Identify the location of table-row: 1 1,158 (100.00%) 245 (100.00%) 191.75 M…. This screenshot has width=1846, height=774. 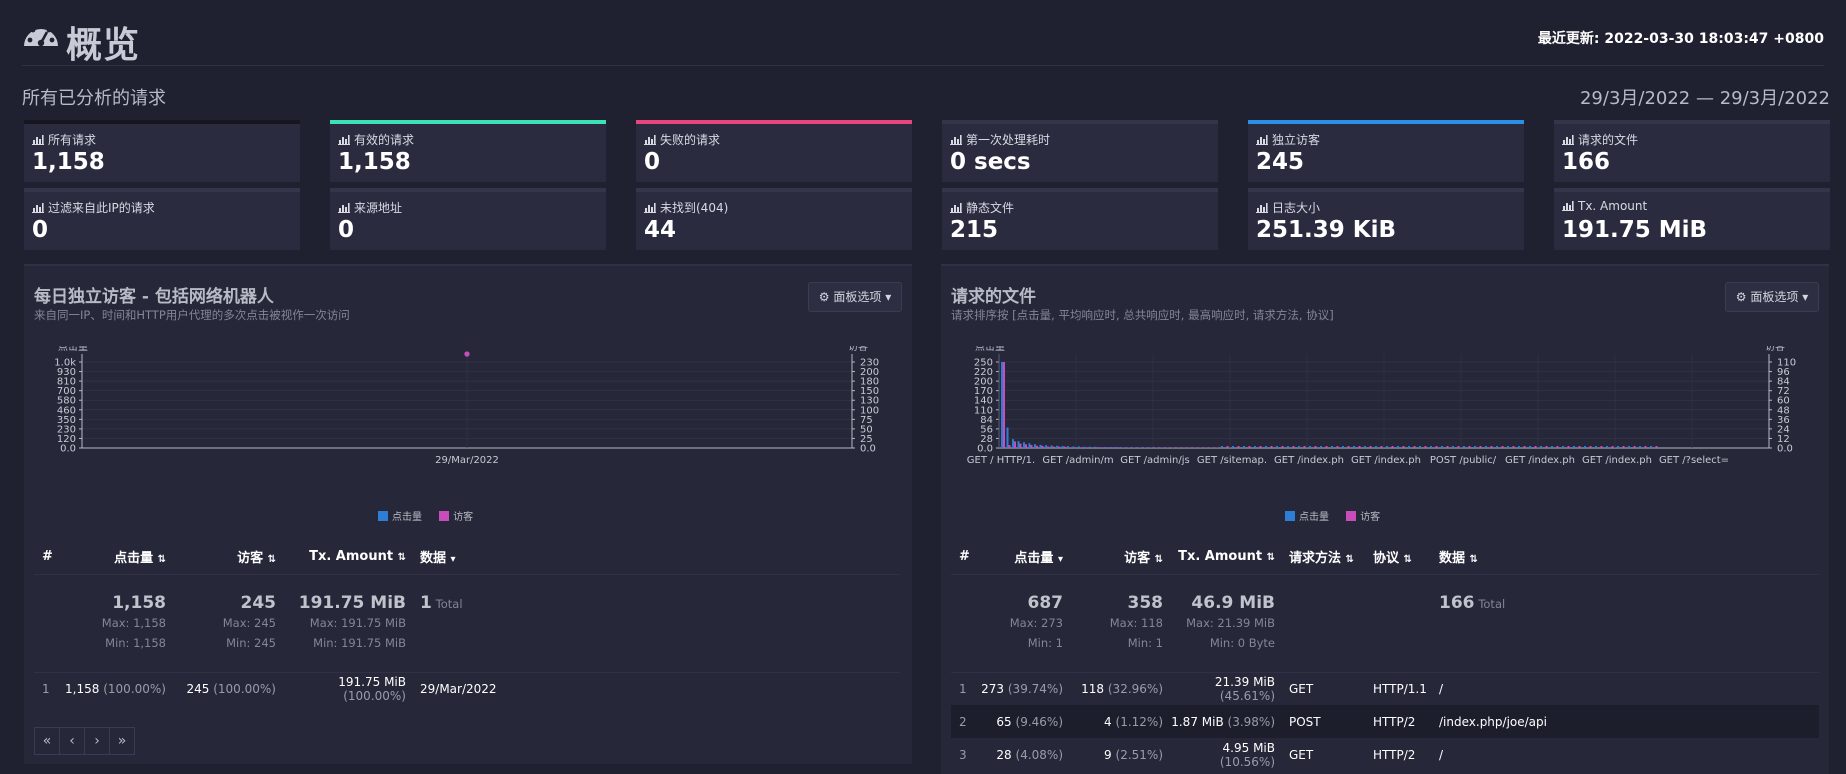
(269, 688).